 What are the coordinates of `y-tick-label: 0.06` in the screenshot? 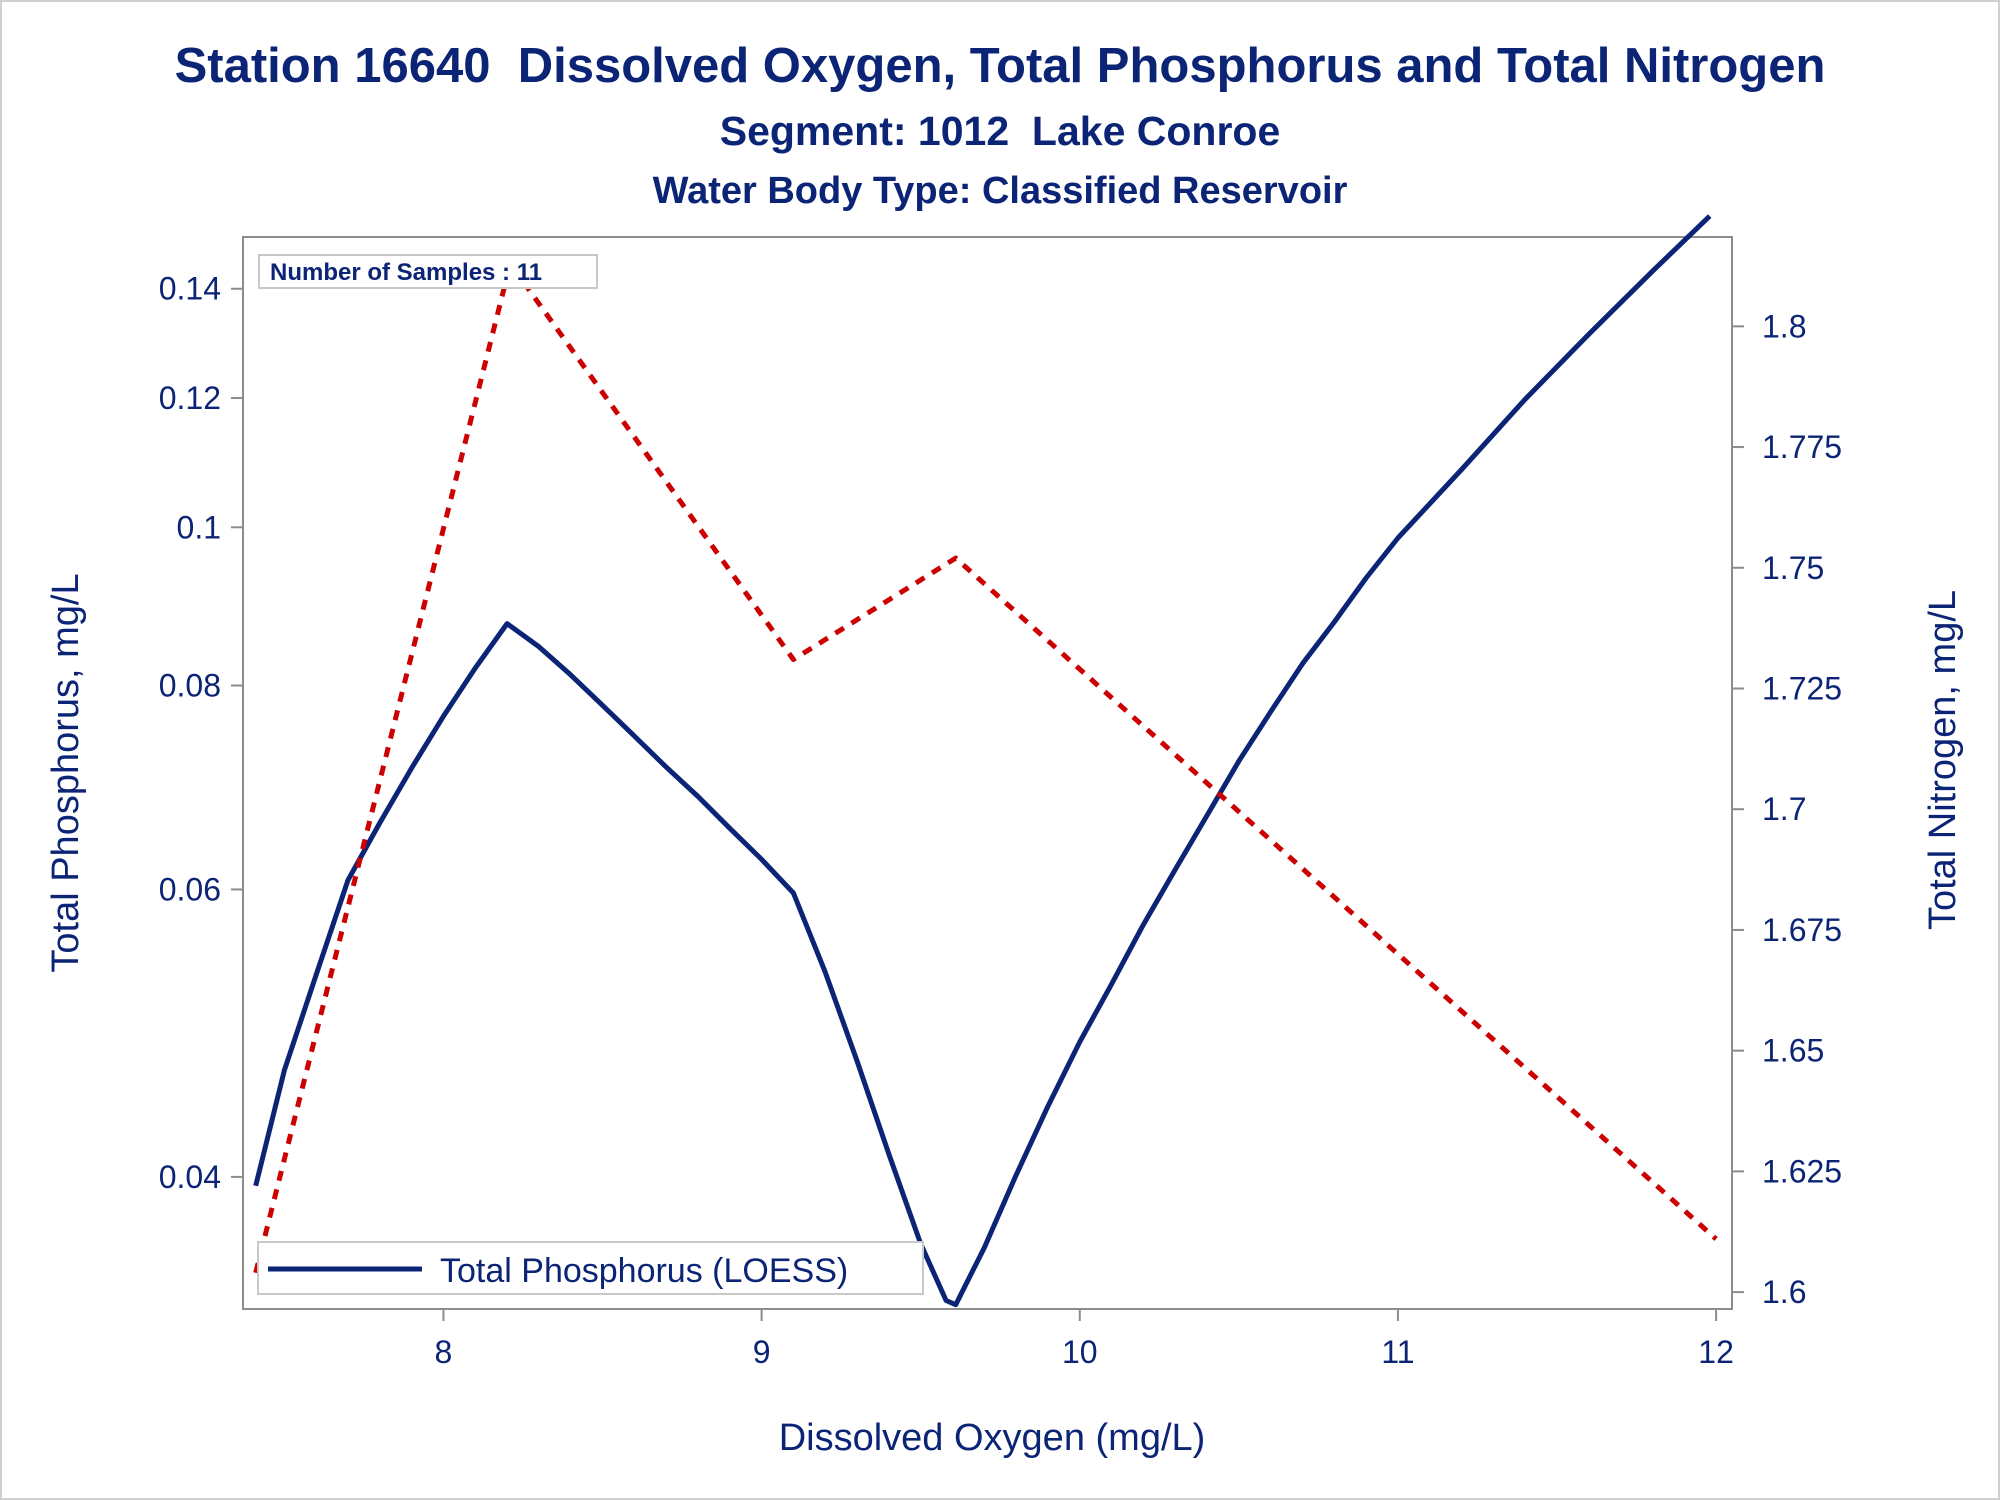 It's located at (190, 889).